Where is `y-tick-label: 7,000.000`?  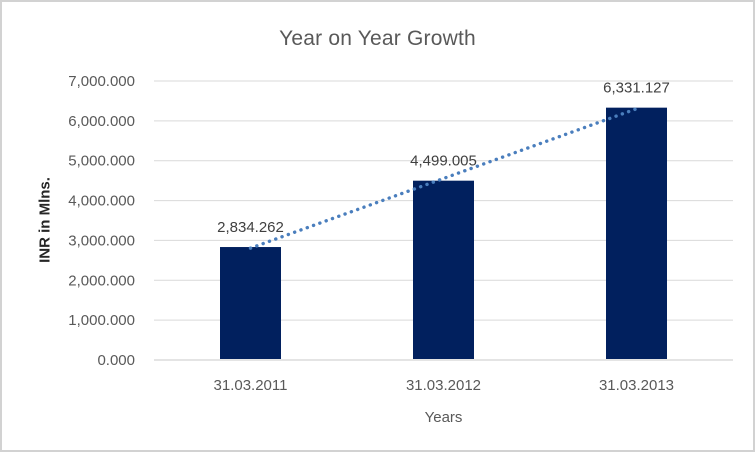 y-tick-label: 7,000.000 is located at coordinates (101, 81).